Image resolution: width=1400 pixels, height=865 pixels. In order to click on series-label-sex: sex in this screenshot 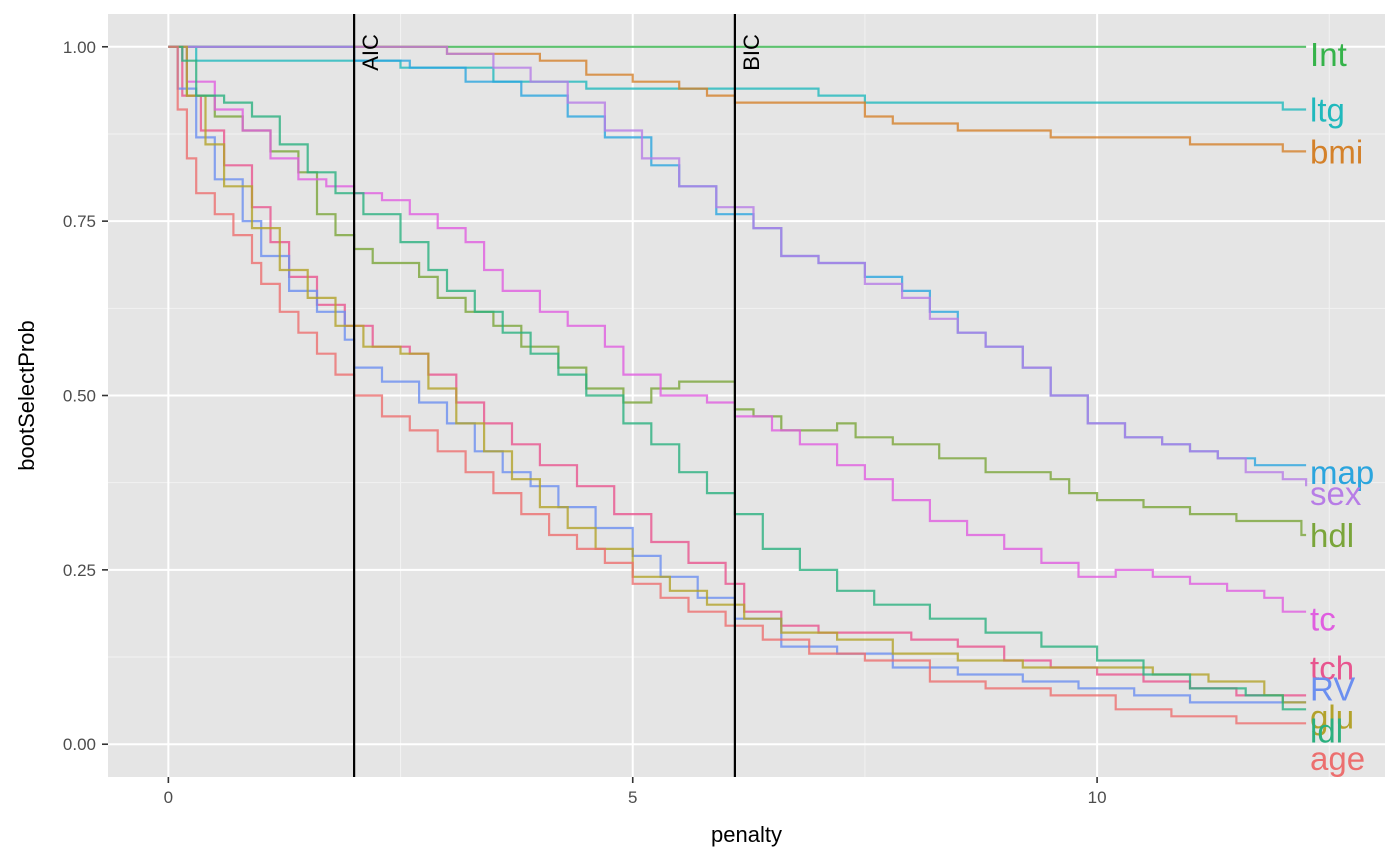, I will do `click(1336, 493)`.